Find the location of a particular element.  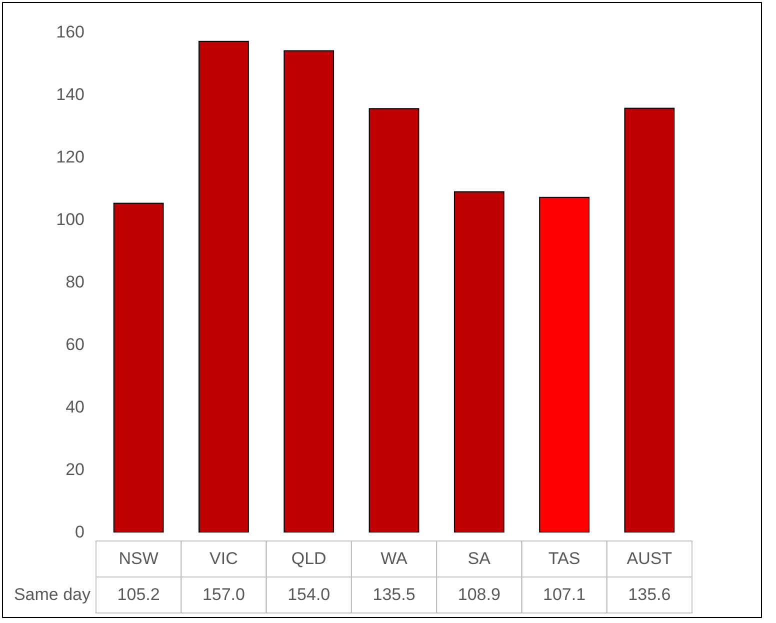

data-label: 135.6 is located at coordinates (649, 594).